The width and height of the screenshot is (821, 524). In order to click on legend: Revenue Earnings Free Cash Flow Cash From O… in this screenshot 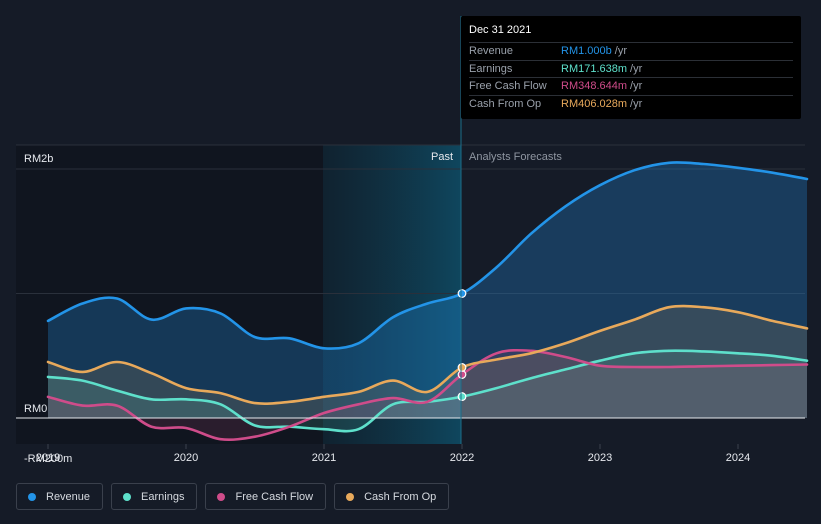, I will do `click(233, 496)`.